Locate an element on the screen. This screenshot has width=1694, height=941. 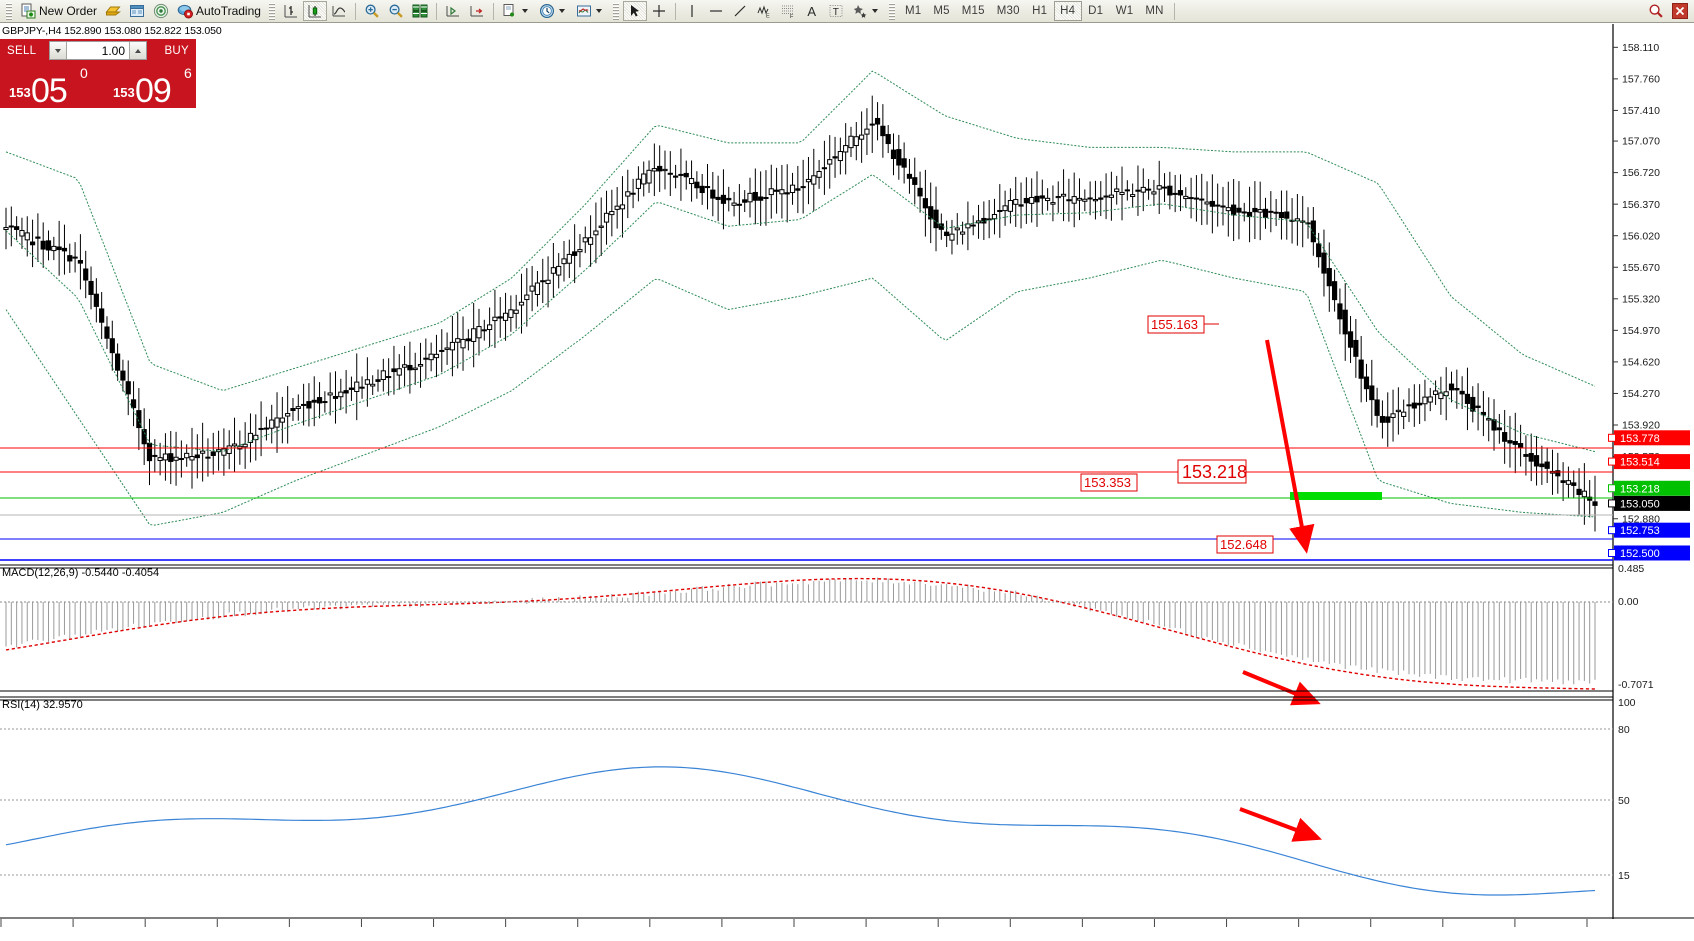
price-down-arrow is located at coordinates (1290, 446).